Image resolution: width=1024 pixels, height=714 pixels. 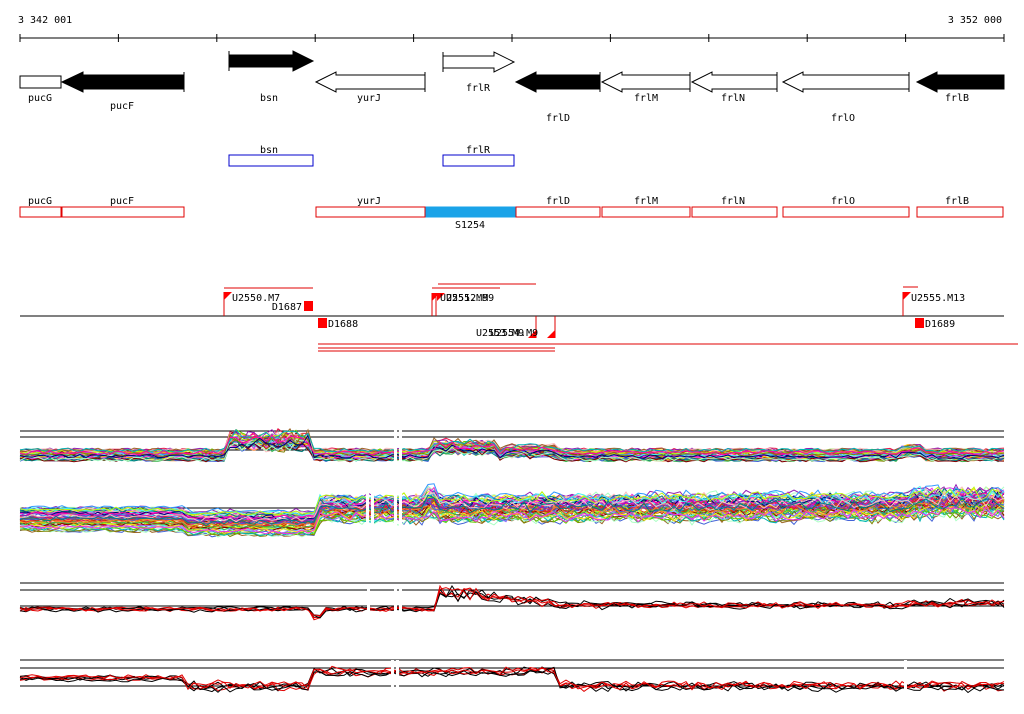 I want to click on tu-label-U2551-M9: U2551.M9, so click(x=464, y=298).